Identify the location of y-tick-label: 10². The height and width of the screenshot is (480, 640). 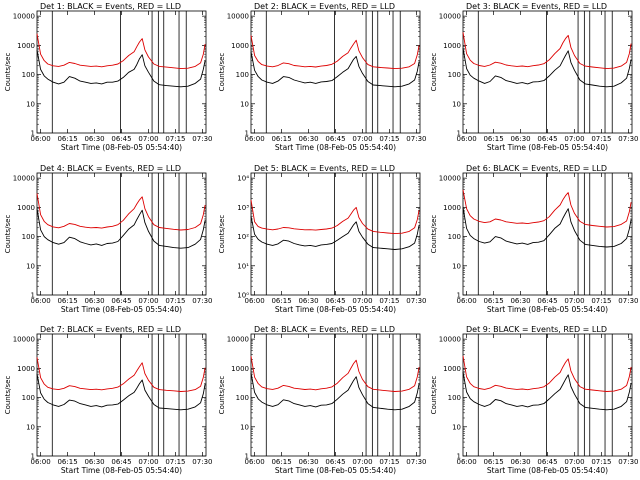
(243, 237).